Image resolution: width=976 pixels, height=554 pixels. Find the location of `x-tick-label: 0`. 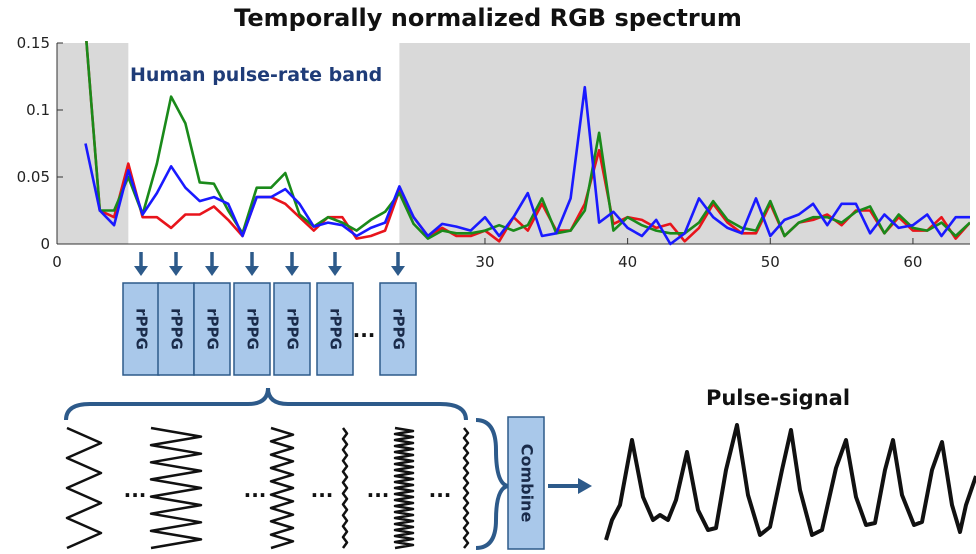

x-tick-label: 0 is located at coordinates (57, 262).